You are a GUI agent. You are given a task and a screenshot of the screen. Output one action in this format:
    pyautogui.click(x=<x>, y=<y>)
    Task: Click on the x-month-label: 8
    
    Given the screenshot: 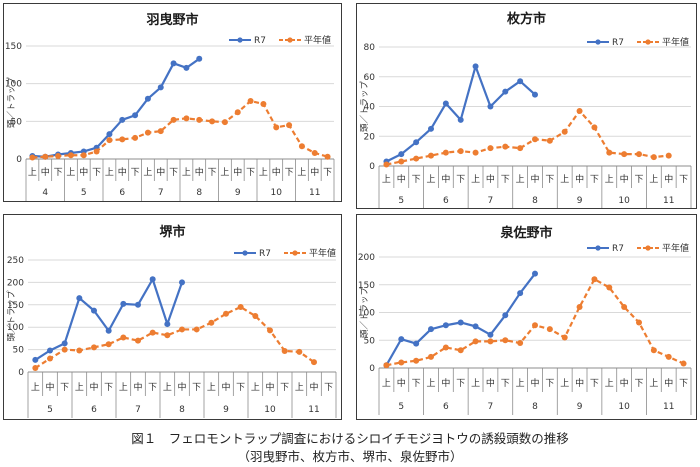 What is the action you would take?
    pyautogui.click(x=535, y=201)
    